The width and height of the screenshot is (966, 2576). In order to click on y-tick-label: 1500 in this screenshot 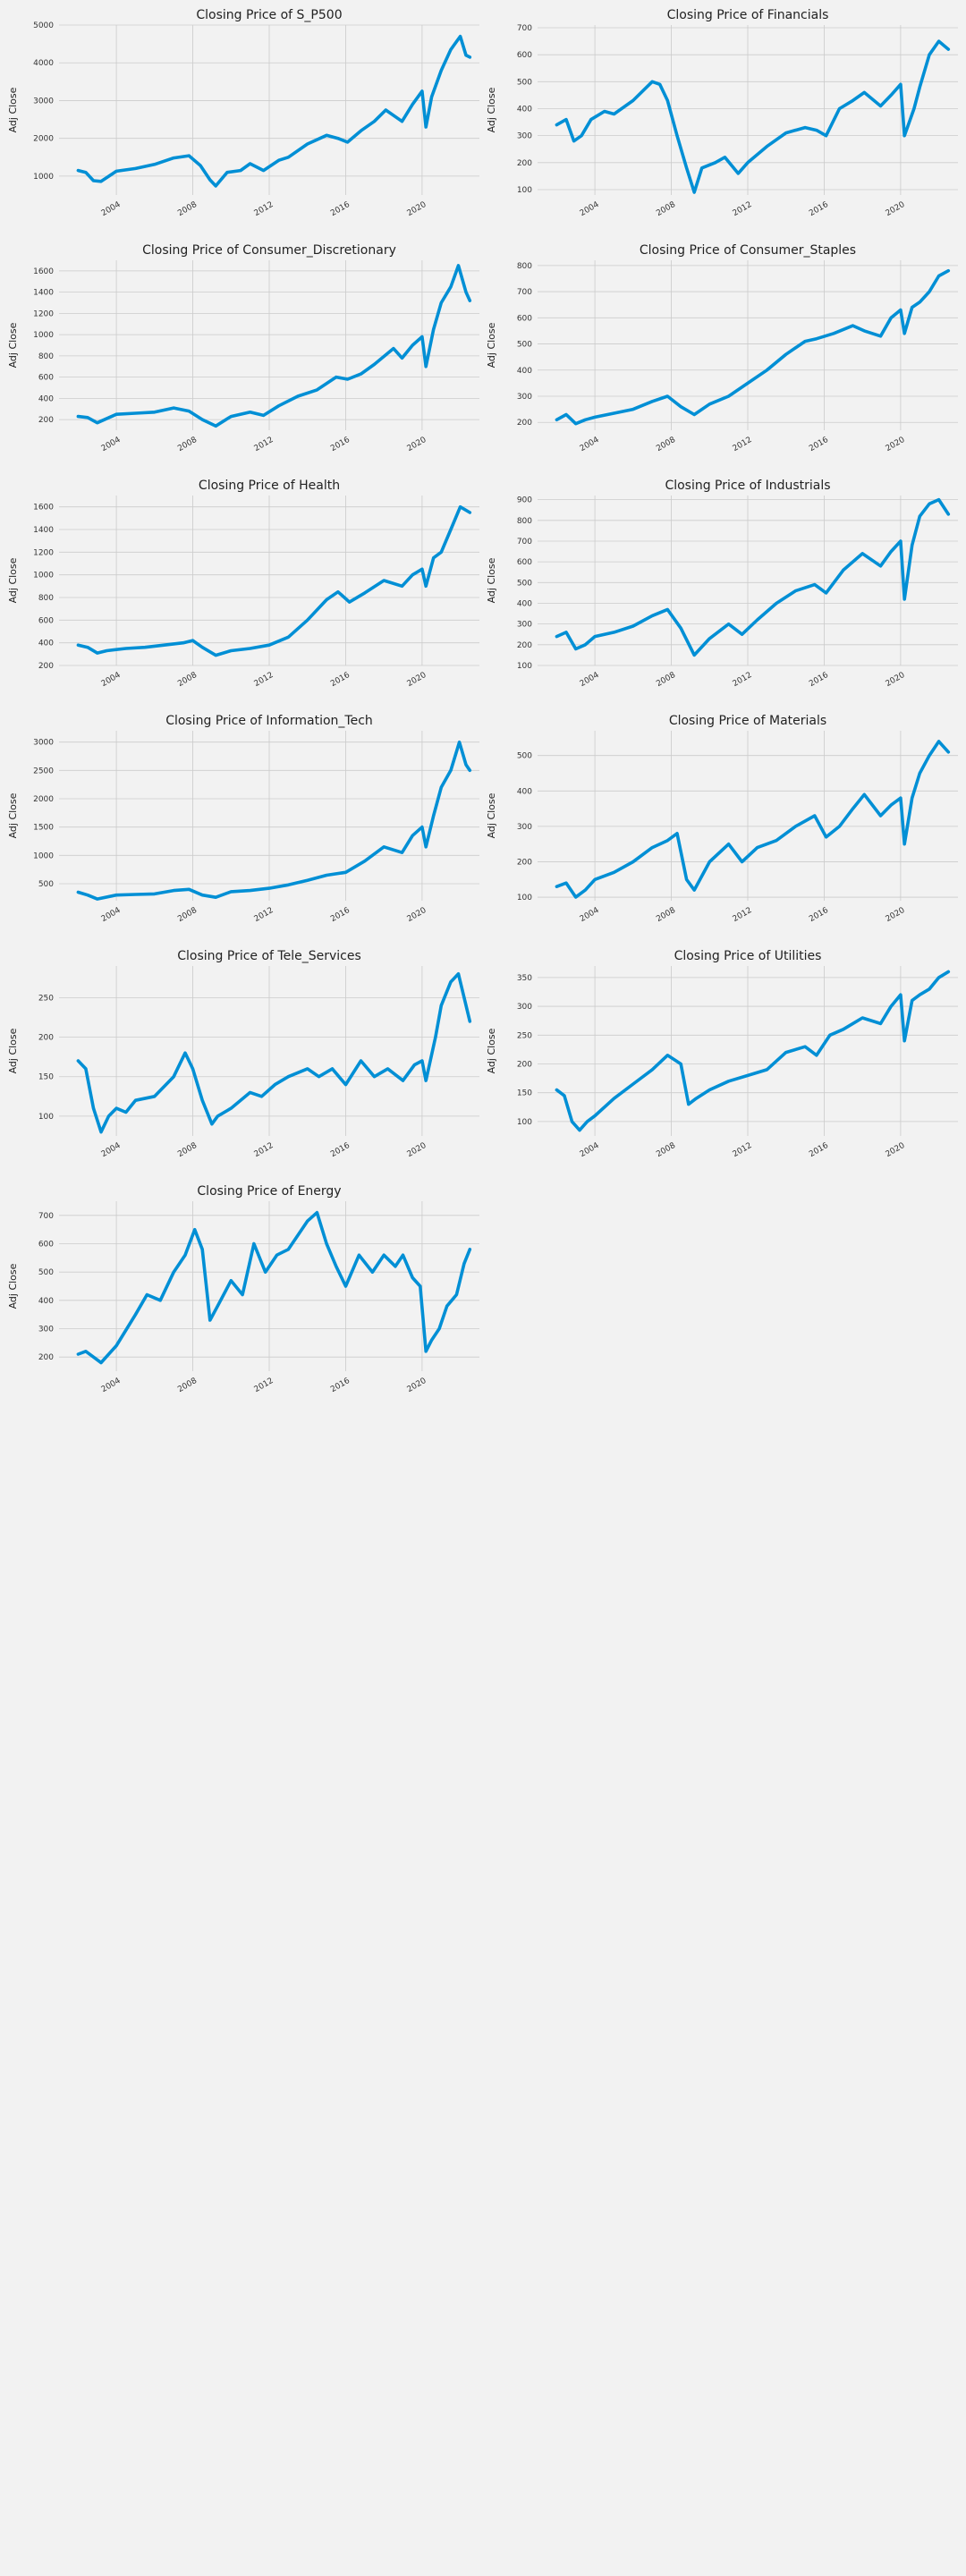, I will do `click(43, 828)`.